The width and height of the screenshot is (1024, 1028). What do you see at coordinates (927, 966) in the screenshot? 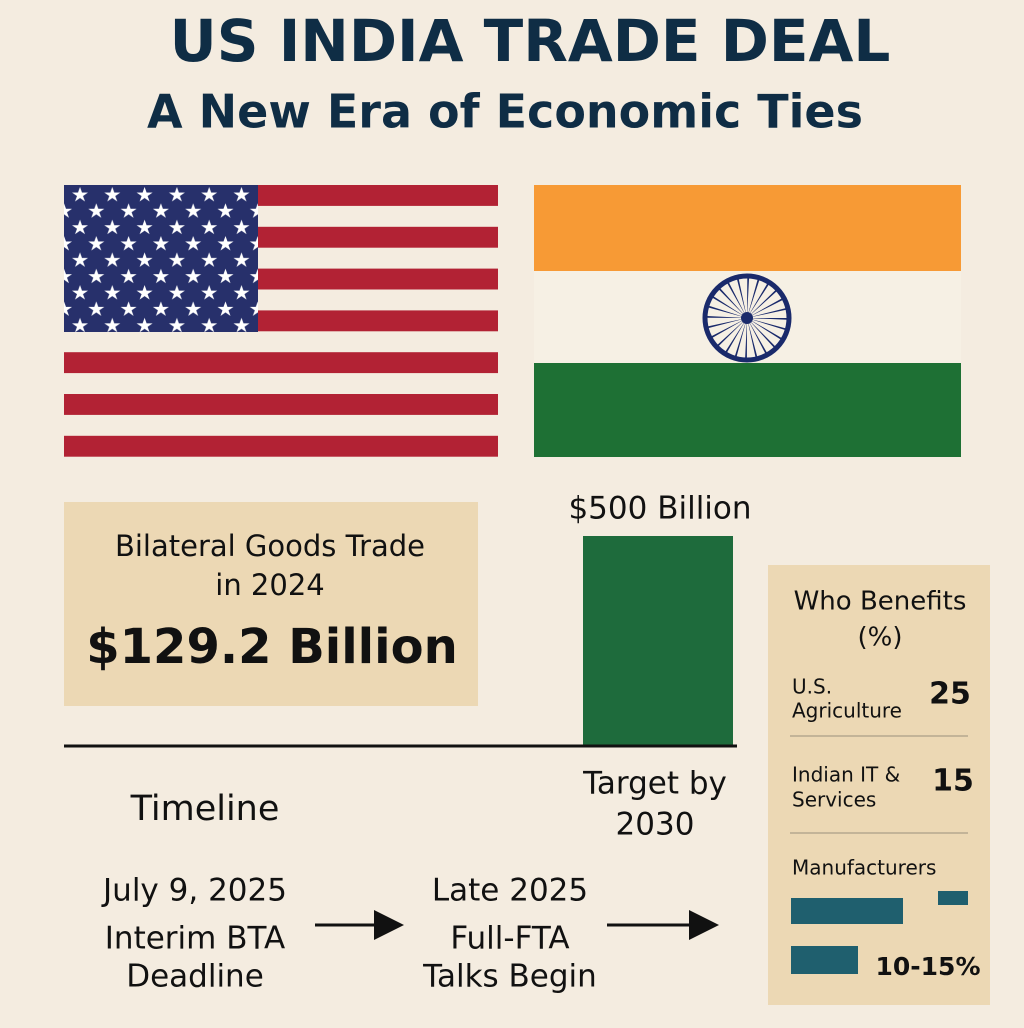
I see `benefit-value: 10-15%` at bounding box center [927, 966].